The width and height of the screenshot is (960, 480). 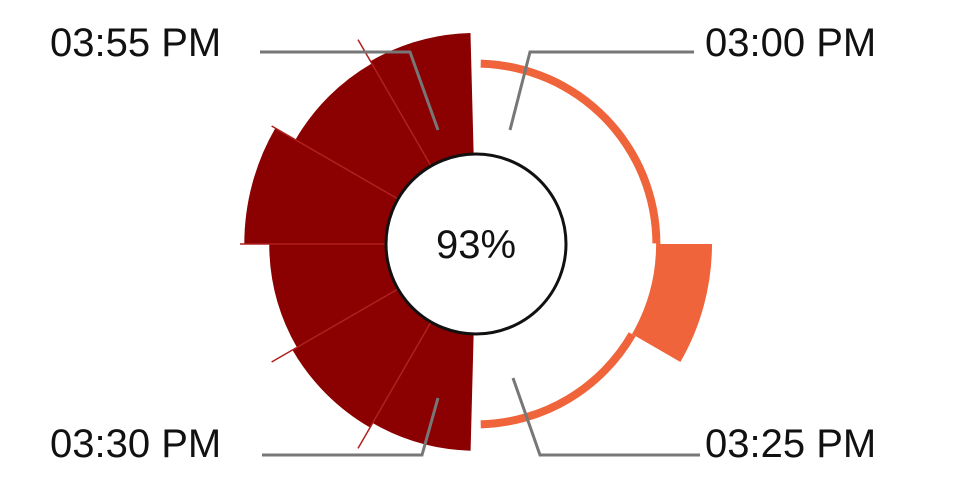 What do you see at coordinates (790, 444) in the screenshot?
I see `time-label-br: 03:25 PM` at bounding box center [790, 444].